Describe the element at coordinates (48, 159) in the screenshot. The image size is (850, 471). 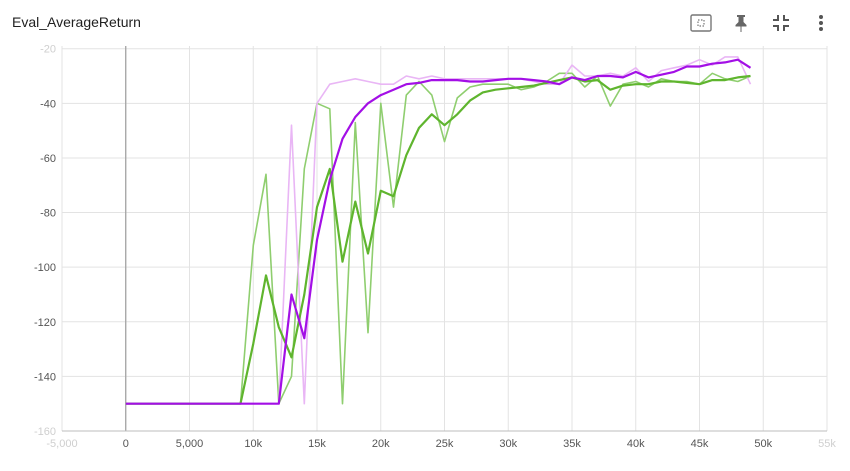
I see `y-tick-label: -60` at that location.